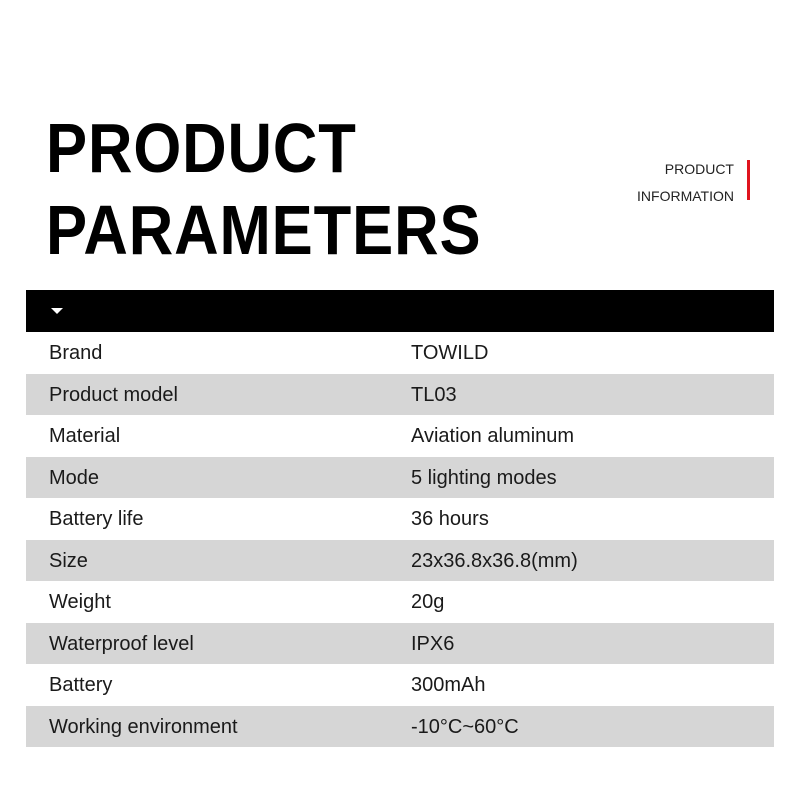 The width and height of the screenshot is (800, 800). Describe the element at coordinates (448, 685) in the screenshot. I see `row-value: 300mAh` at that location.